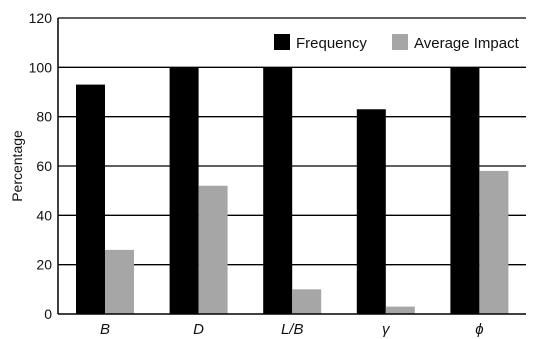 The image size is (534, 339). Describe the element at coordinates (400, 42) in the screenshot. I see `legend-swatch-average-impact` at that location.